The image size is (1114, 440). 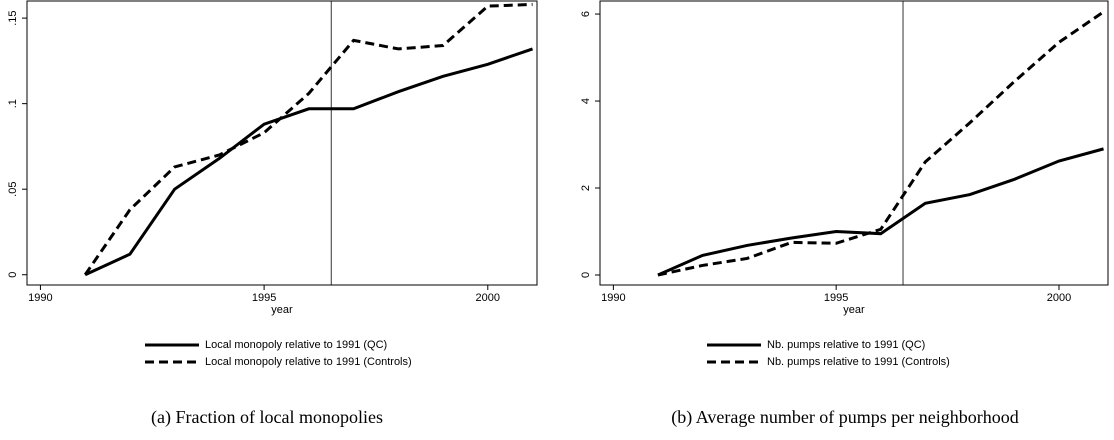 I want to click on legend-label: Nb. pumps relative to 1991 (Controls), so click(x=858, y=362).